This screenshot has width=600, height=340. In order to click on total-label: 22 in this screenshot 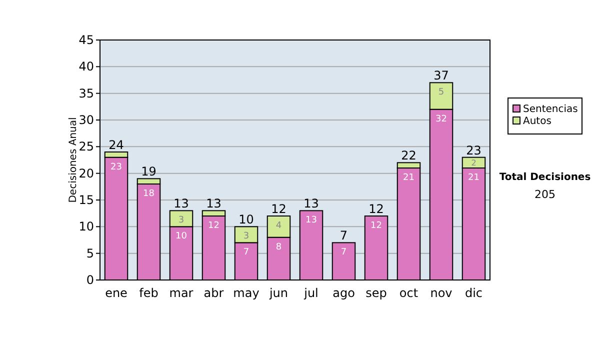, I will do `click(408, 155)`.